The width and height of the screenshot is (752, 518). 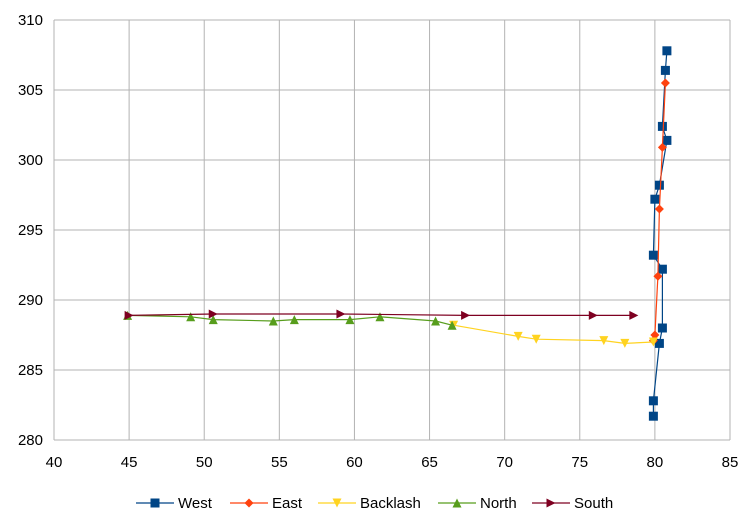 What do you see at coordinates (129, 462) in the screenshot?
I see `x-tick-label: 45` at bounding box center [129, 462].